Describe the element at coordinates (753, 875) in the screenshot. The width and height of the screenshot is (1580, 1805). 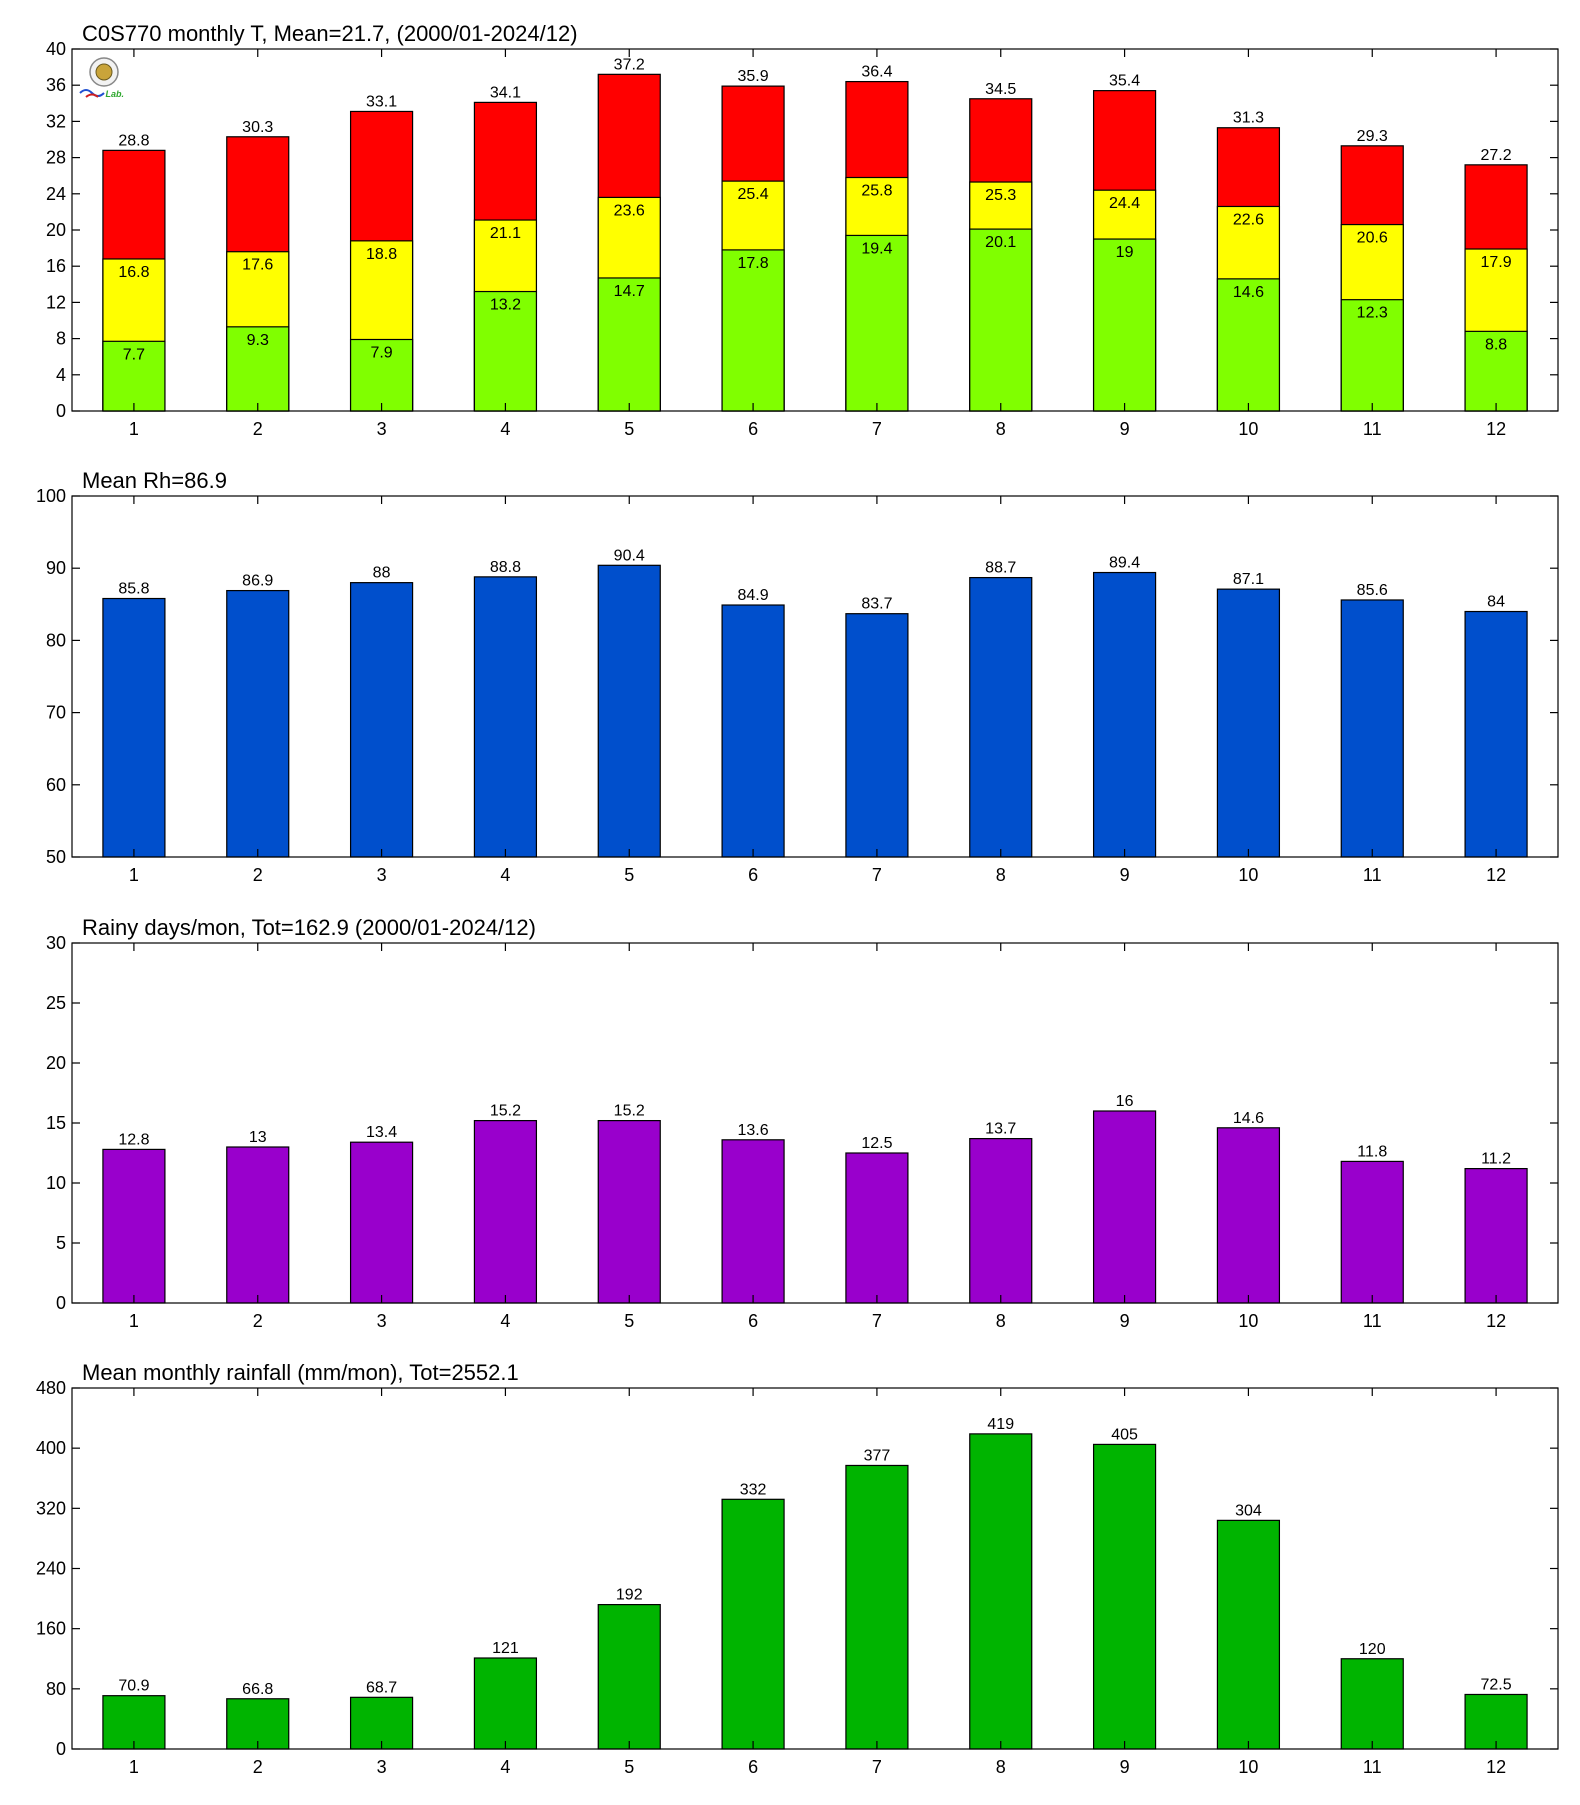
I see `x-tick-label-humidity-6: 6` at that location.